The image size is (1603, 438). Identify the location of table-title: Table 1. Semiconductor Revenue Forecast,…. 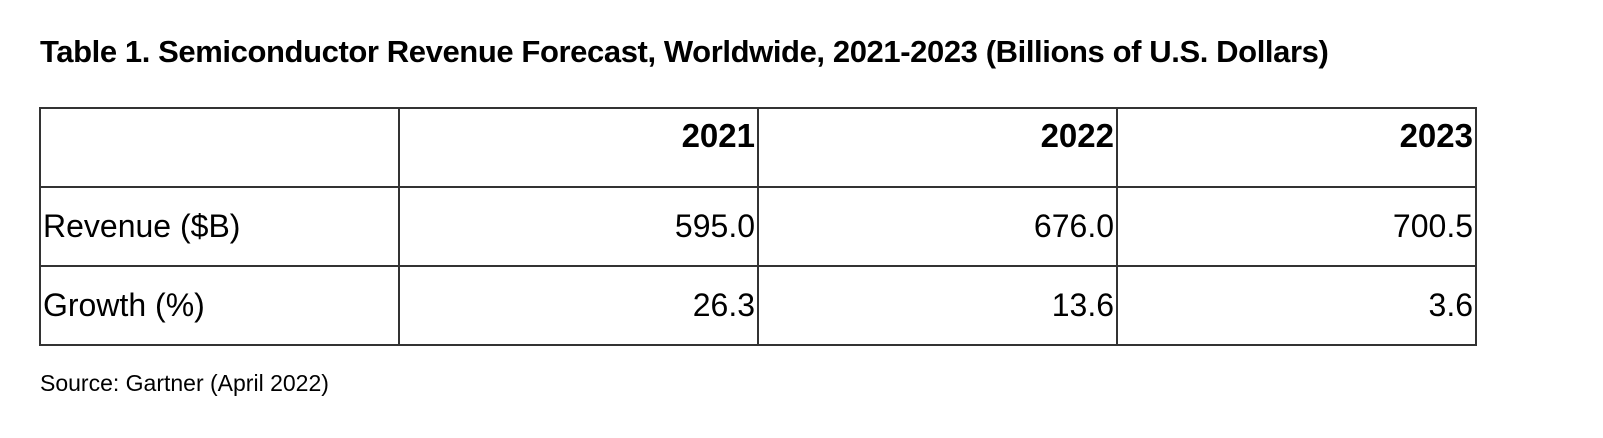
(684, 51).